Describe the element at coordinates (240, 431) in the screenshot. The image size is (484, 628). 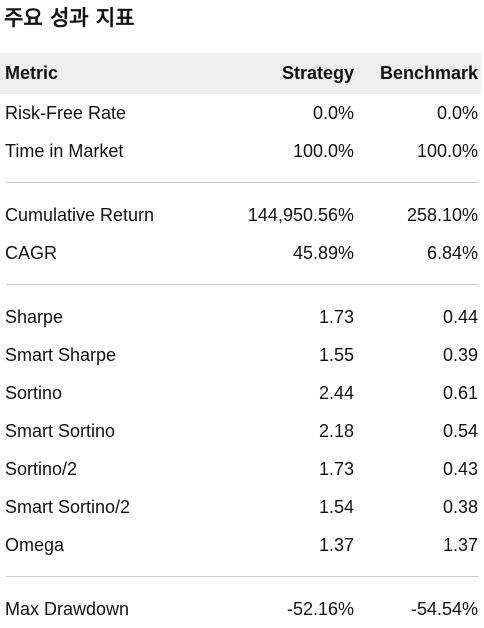
I see `table-row: Smart Sortino 2.18 0.54` at that location.